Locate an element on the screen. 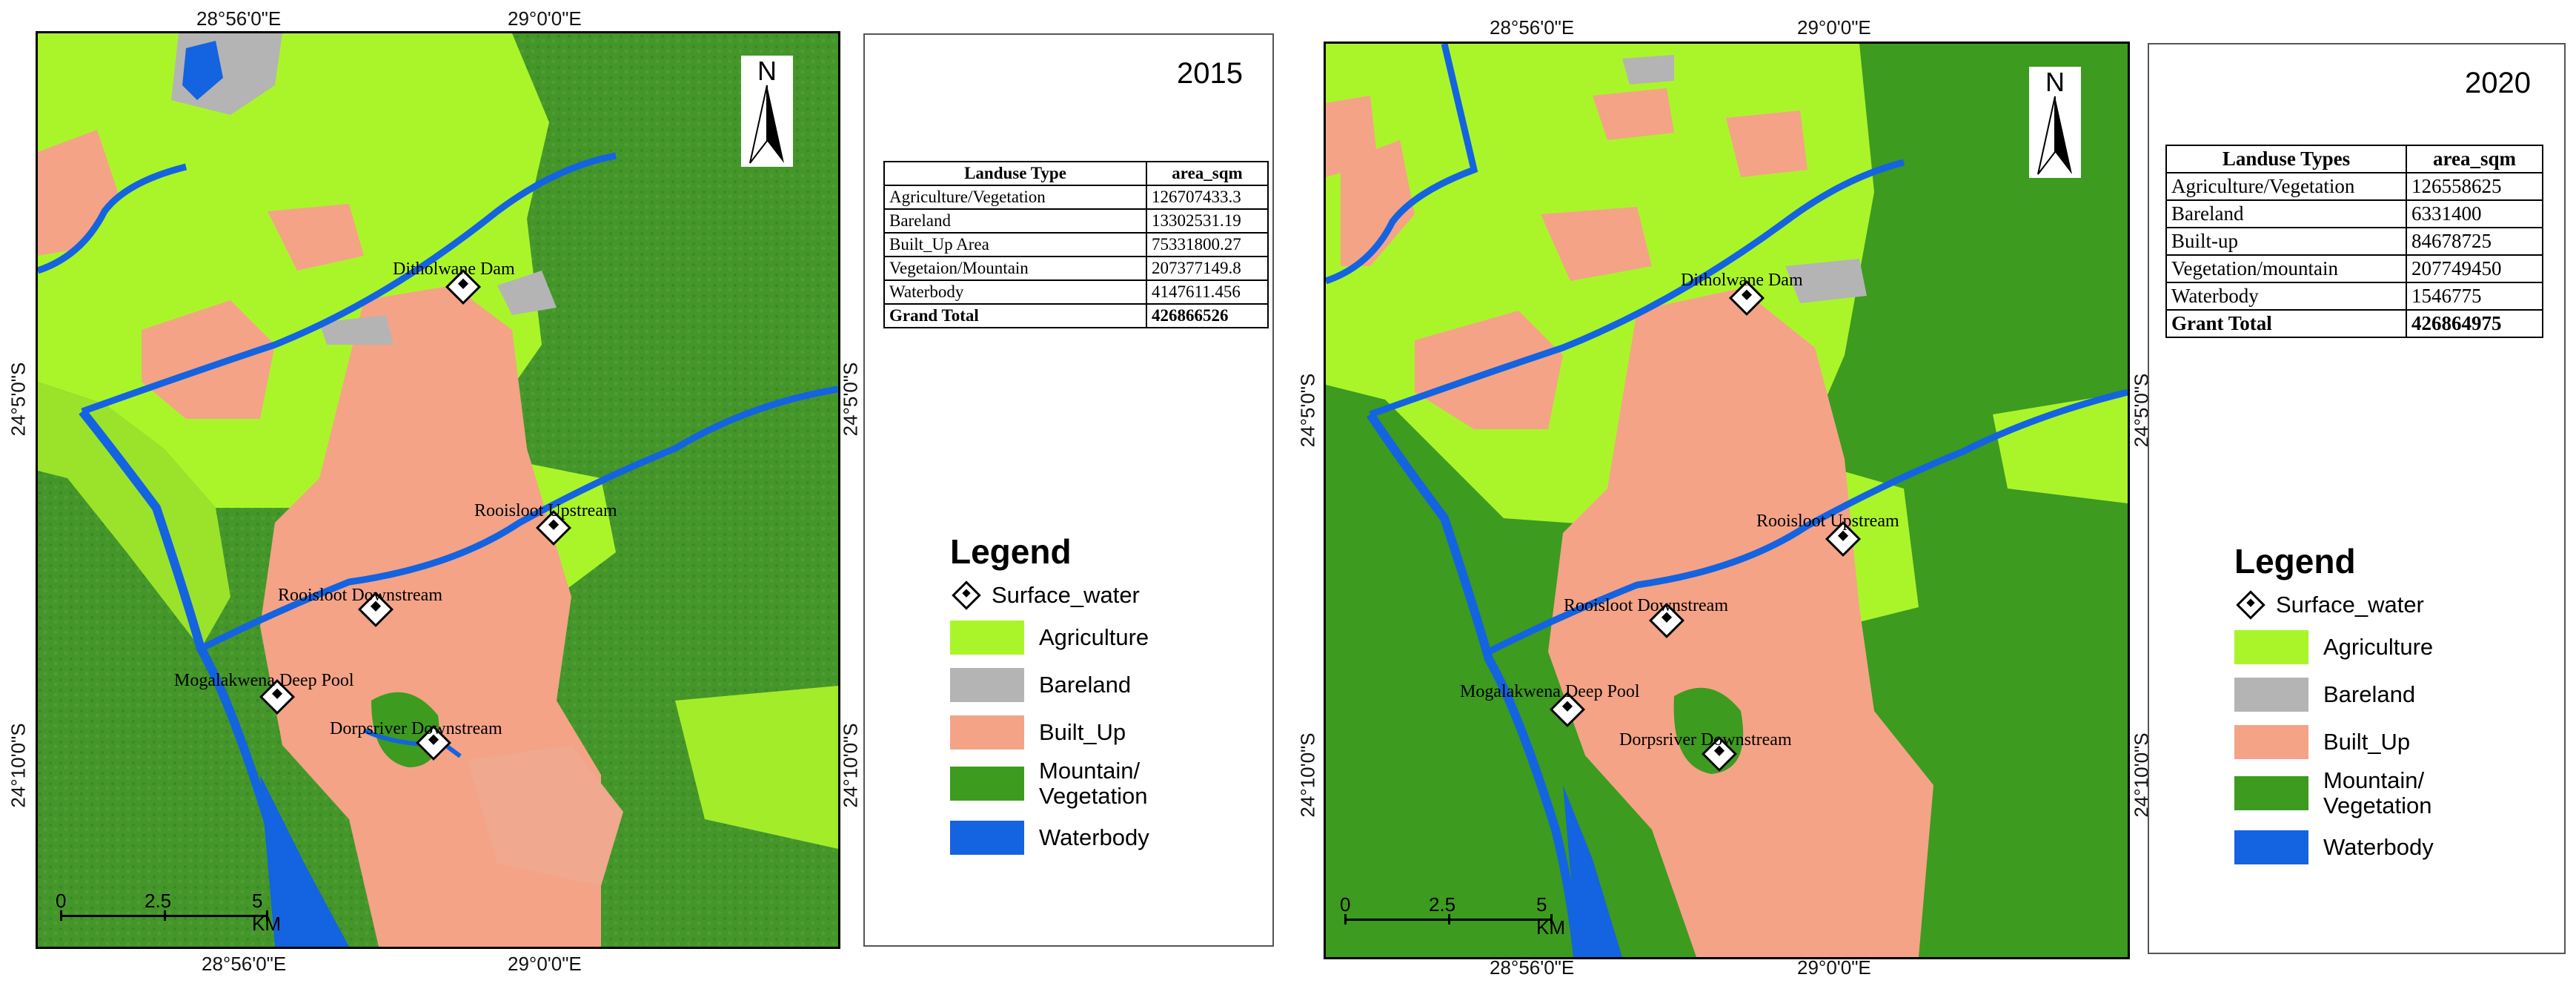 The height and width of the screenshot is (986, 2576). table-row: Bareland 13302531.19 is located at coordinates (1076, 221).